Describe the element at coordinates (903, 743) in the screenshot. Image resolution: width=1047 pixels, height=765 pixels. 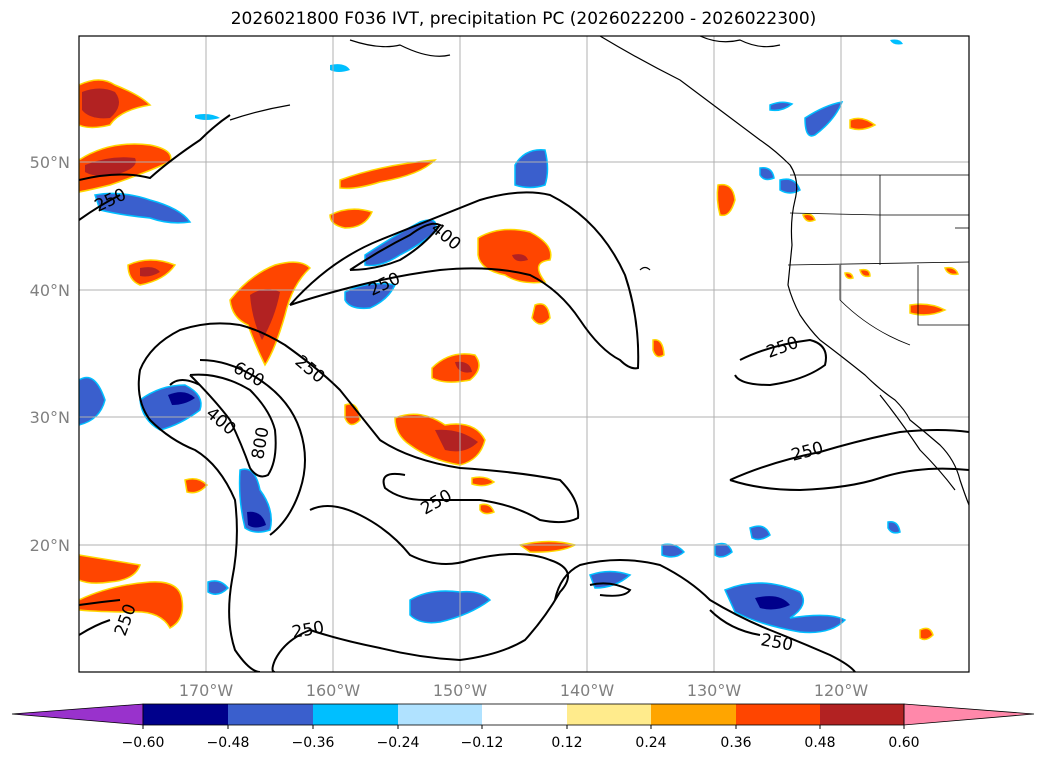
I see `colorbar-tick: 0.60` at that location.